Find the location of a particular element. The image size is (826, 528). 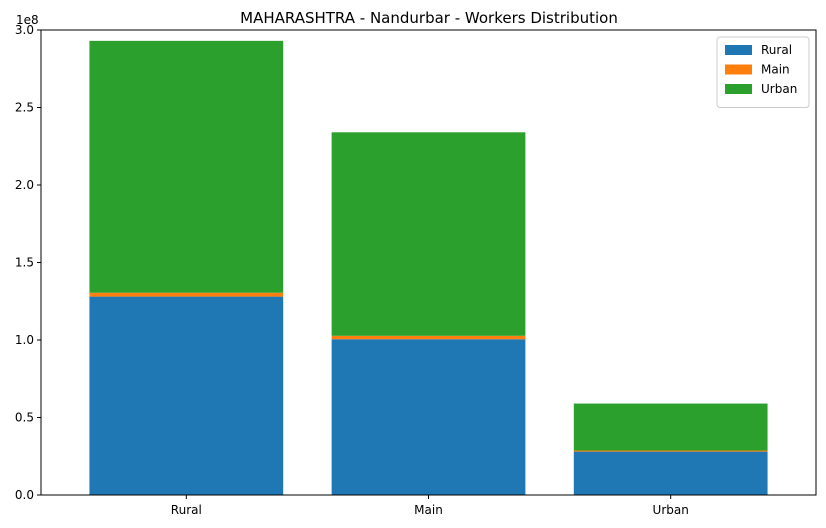

x-axis: Rural Main Urban is located at coordinates (430, 506).